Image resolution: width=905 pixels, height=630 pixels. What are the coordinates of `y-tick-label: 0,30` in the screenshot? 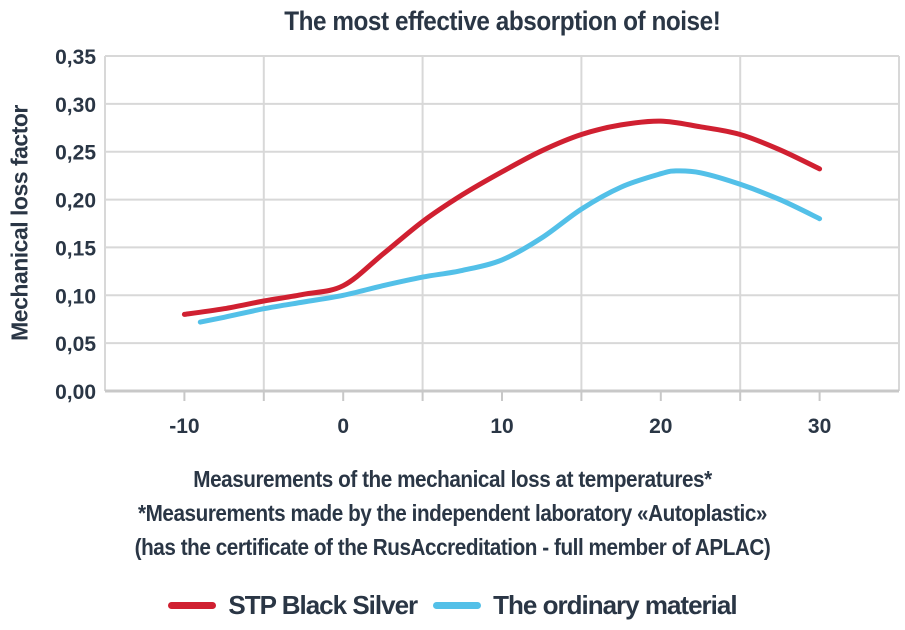 It's located at (75, 105).